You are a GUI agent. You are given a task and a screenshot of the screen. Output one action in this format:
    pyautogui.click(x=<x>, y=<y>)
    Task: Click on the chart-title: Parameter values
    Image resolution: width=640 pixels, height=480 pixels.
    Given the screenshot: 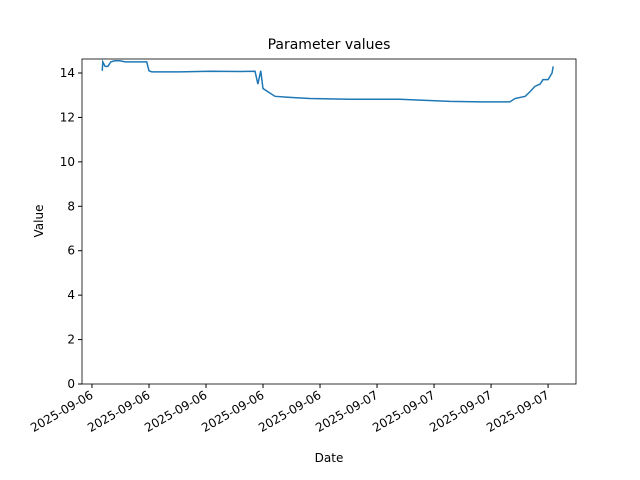 What is the action you would take?
    pyautogui.click(x=329, y=45)
    